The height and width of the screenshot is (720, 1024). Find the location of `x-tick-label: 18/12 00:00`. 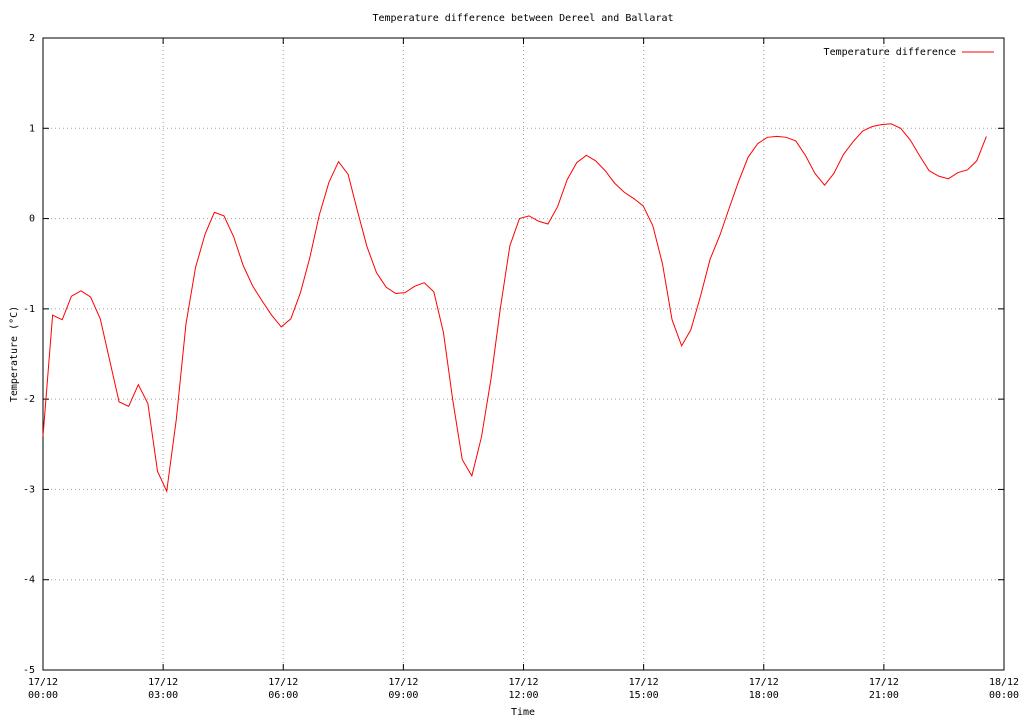

x-tick-label: 18/12 00:00 is located at coordinates (1004, 689).